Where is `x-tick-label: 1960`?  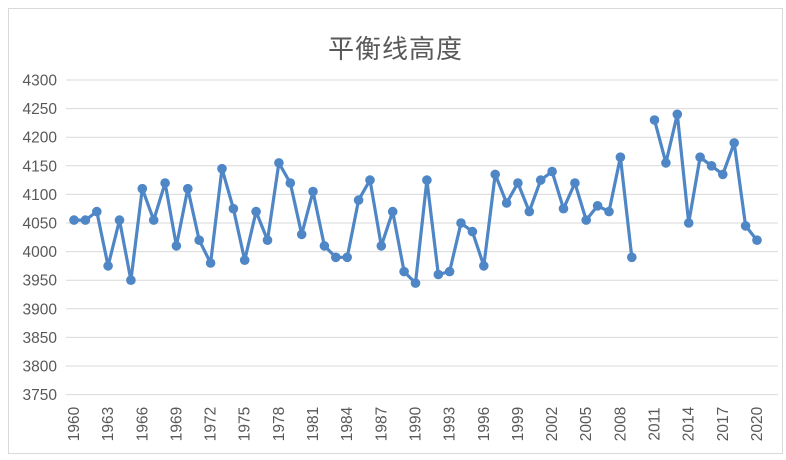
x-tick-label: 1960 is located at coordinates (74, 423).